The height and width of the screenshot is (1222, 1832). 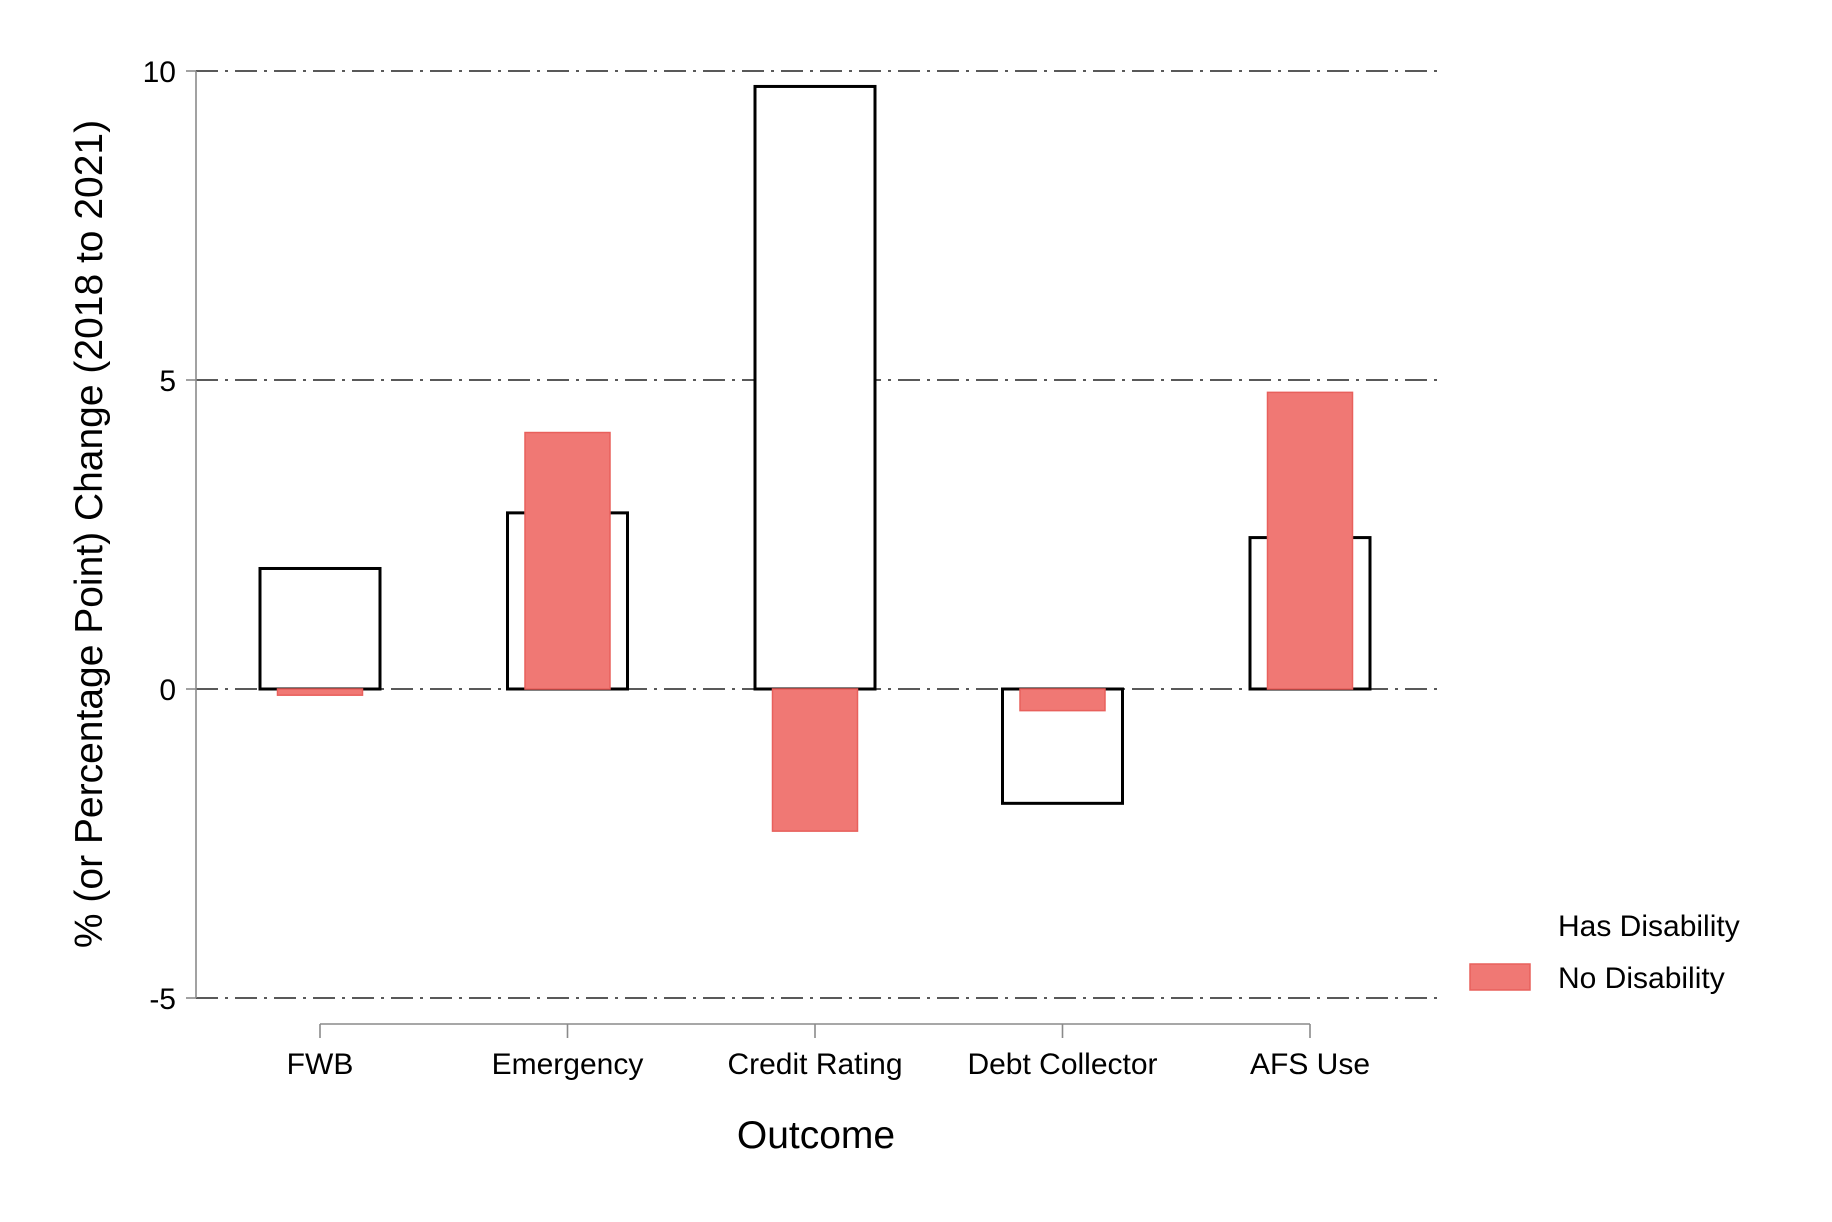 What do you see at coordinates (320, 1064) in the screenshot?
I see `x-tick-label-0: FWB` at bounding box center [320, 1064].